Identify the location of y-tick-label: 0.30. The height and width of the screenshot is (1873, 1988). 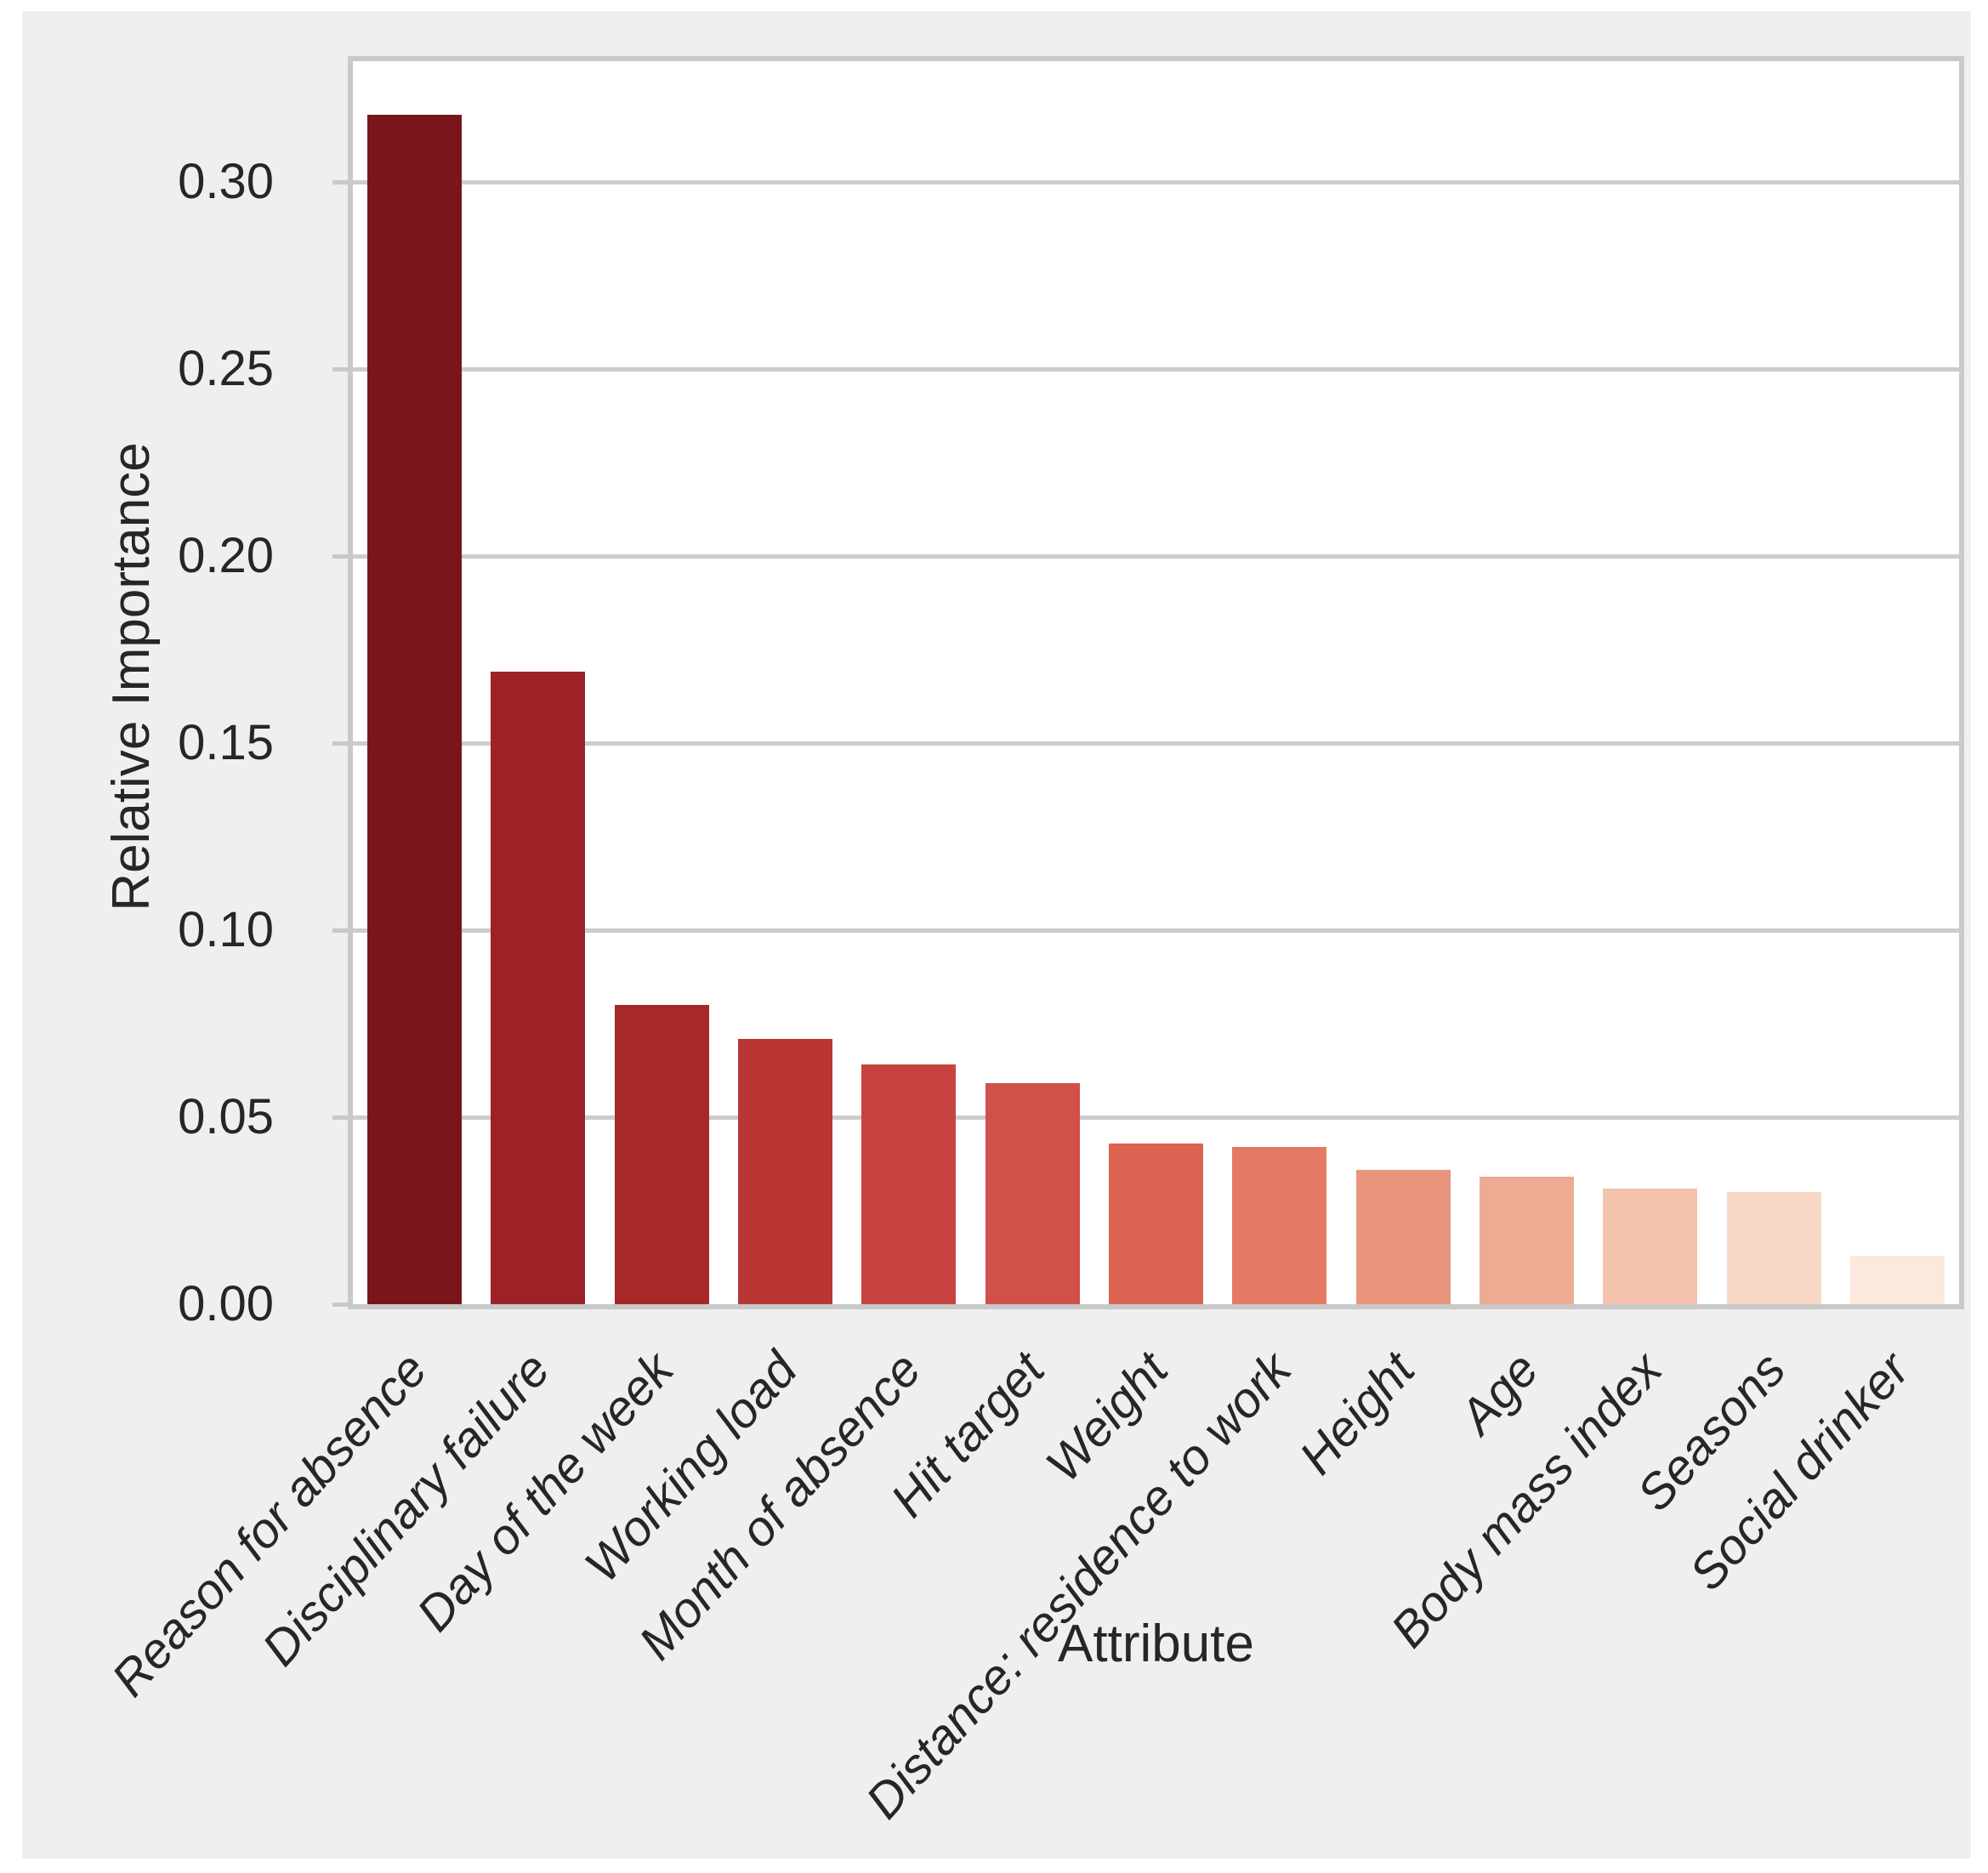
(226, 182).